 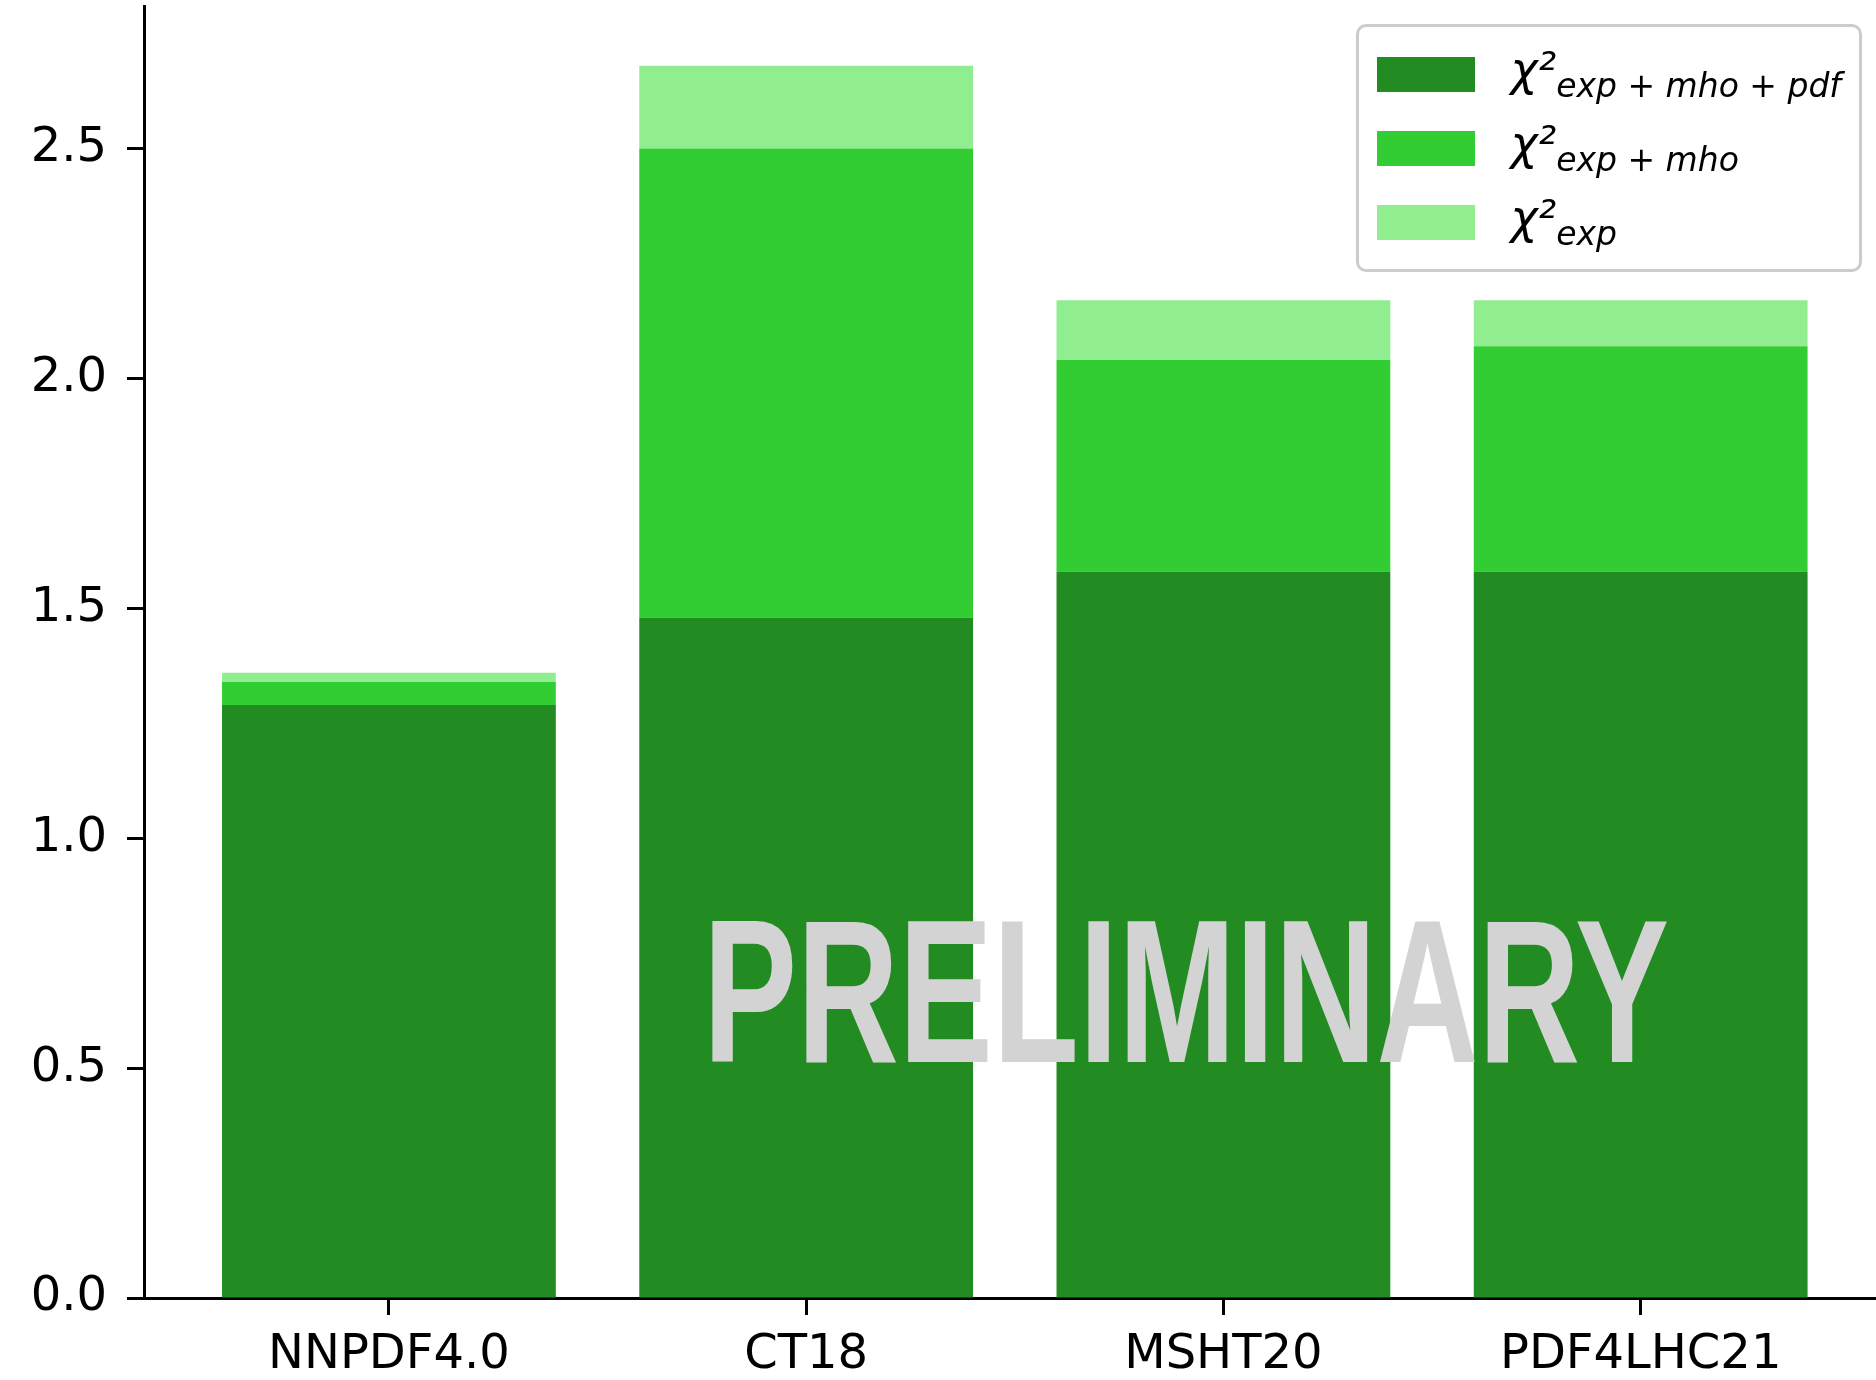 I want to click on legend-label: χ²$_{exp}$, so click(x=1563, y=221).